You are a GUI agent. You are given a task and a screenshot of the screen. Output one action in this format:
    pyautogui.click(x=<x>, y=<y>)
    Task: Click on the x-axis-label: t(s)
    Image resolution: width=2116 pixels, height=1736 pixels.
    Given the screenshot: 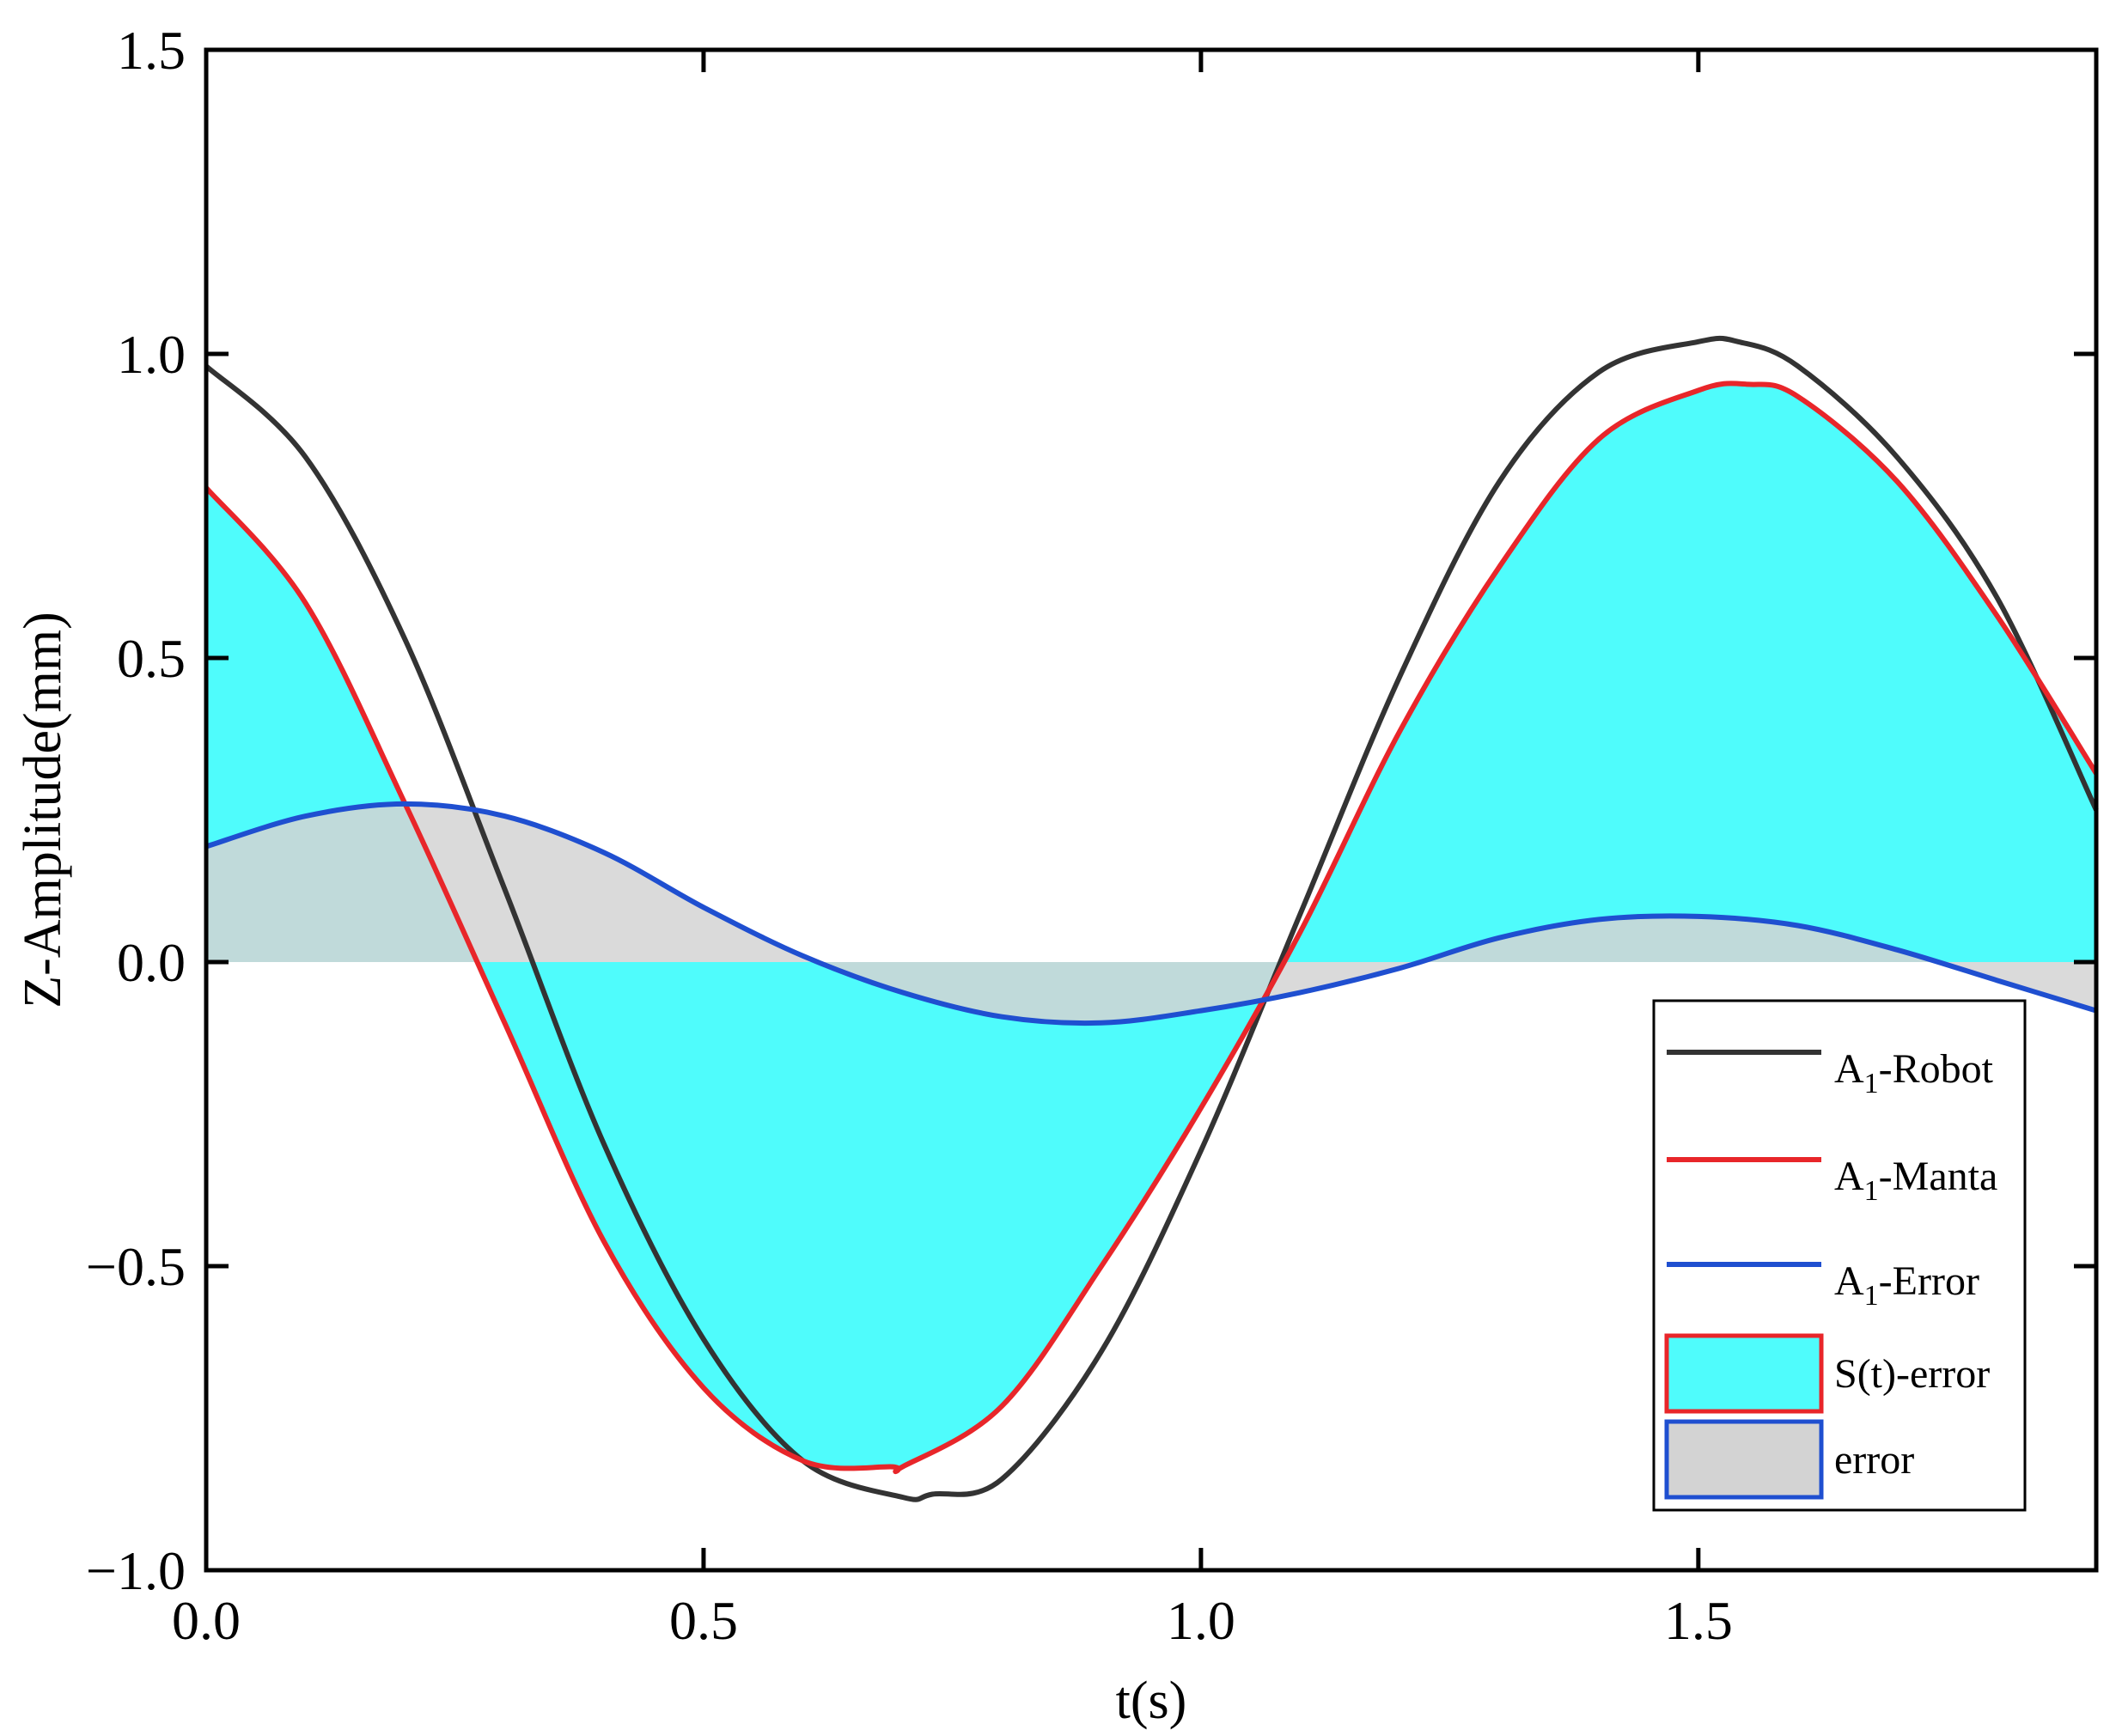 What is the action you would take?
    pyautogui.click(x=1151, y=1701)
    